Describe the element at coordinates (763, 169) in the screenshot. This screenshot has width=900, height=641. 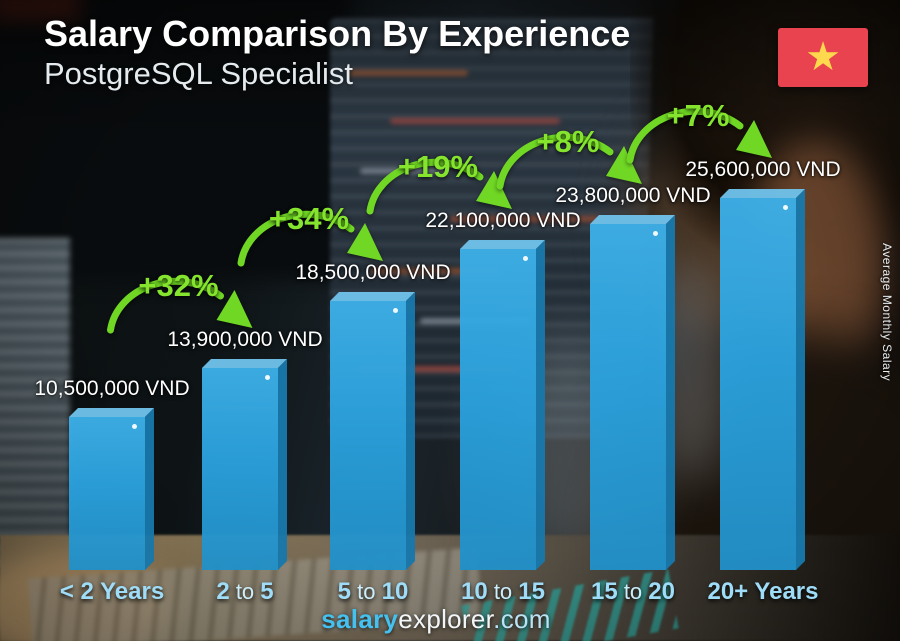
I see `bar-value-label: 25,600,000 VND` at that location.